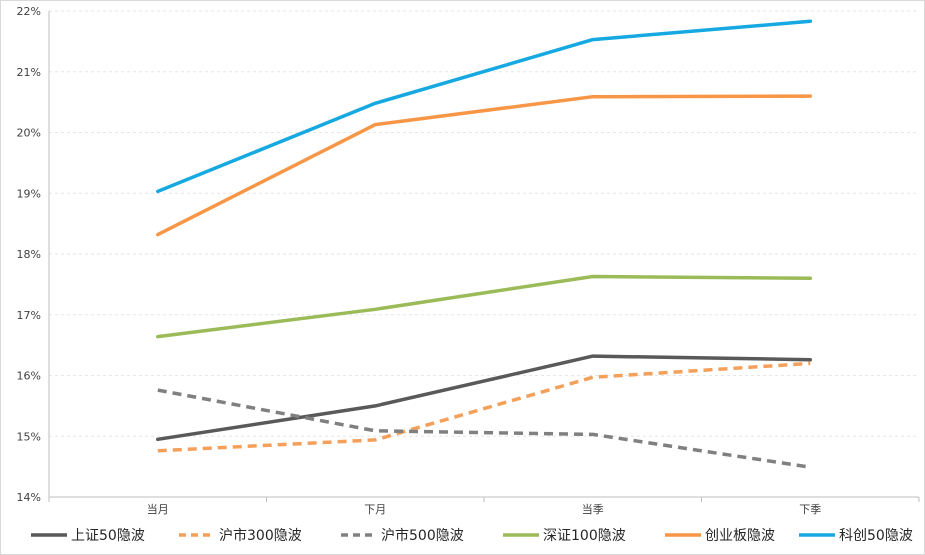 This screenshot has width=925, height=555. Describe the element at coordinates (375, 509) in the screenshot. I see `x-tick-label: 下月` at that location.